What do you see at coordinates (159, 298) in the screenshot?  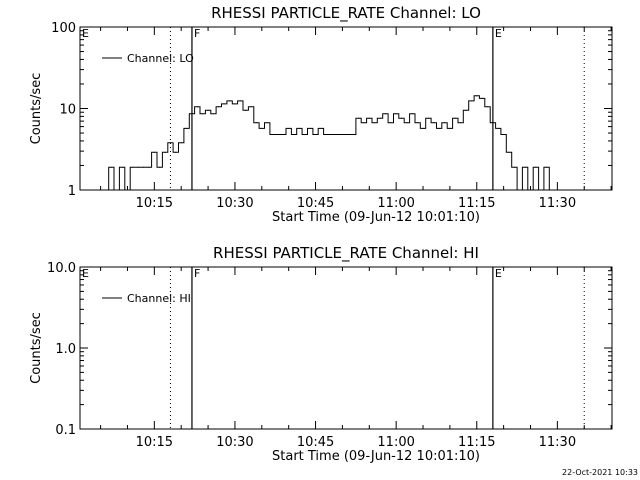 I see `legend-label: Channel: HI` at bounding box center [159, 298].